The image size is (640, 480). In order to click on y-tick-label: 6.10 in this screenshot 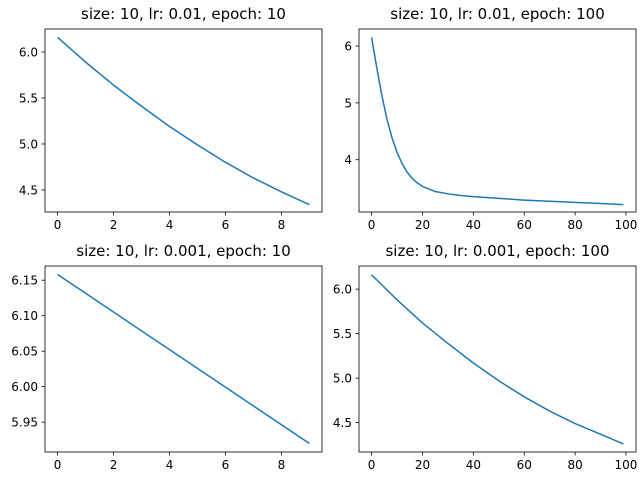, I will do `click(24, 316)`.